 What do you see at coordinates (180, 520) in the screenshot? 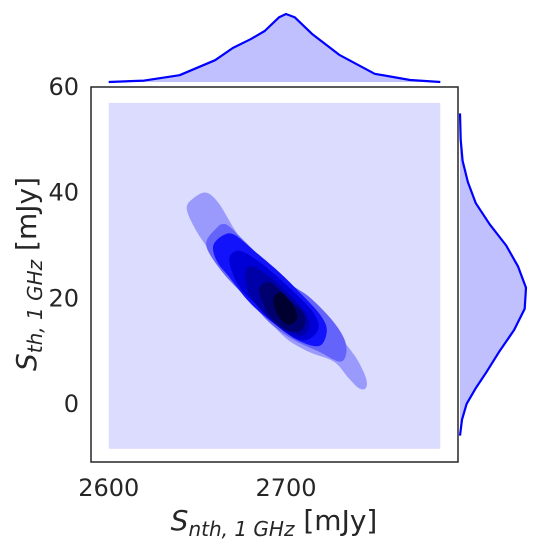
I see `x-axis-label-symbol: S` at bounding box center [180, 520].